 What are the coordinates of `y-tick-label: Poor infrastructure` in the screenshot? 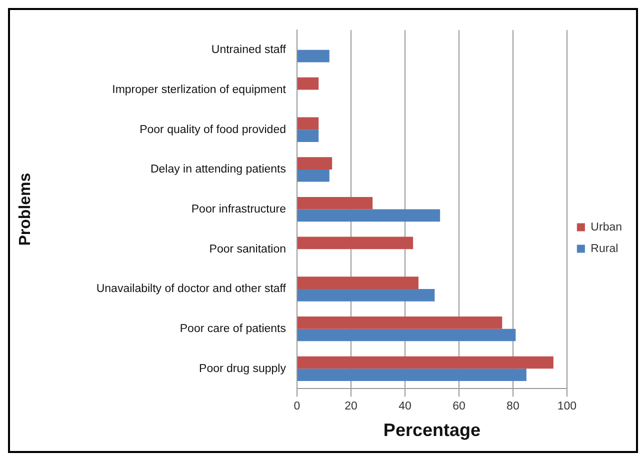 It's located at (238, 209).